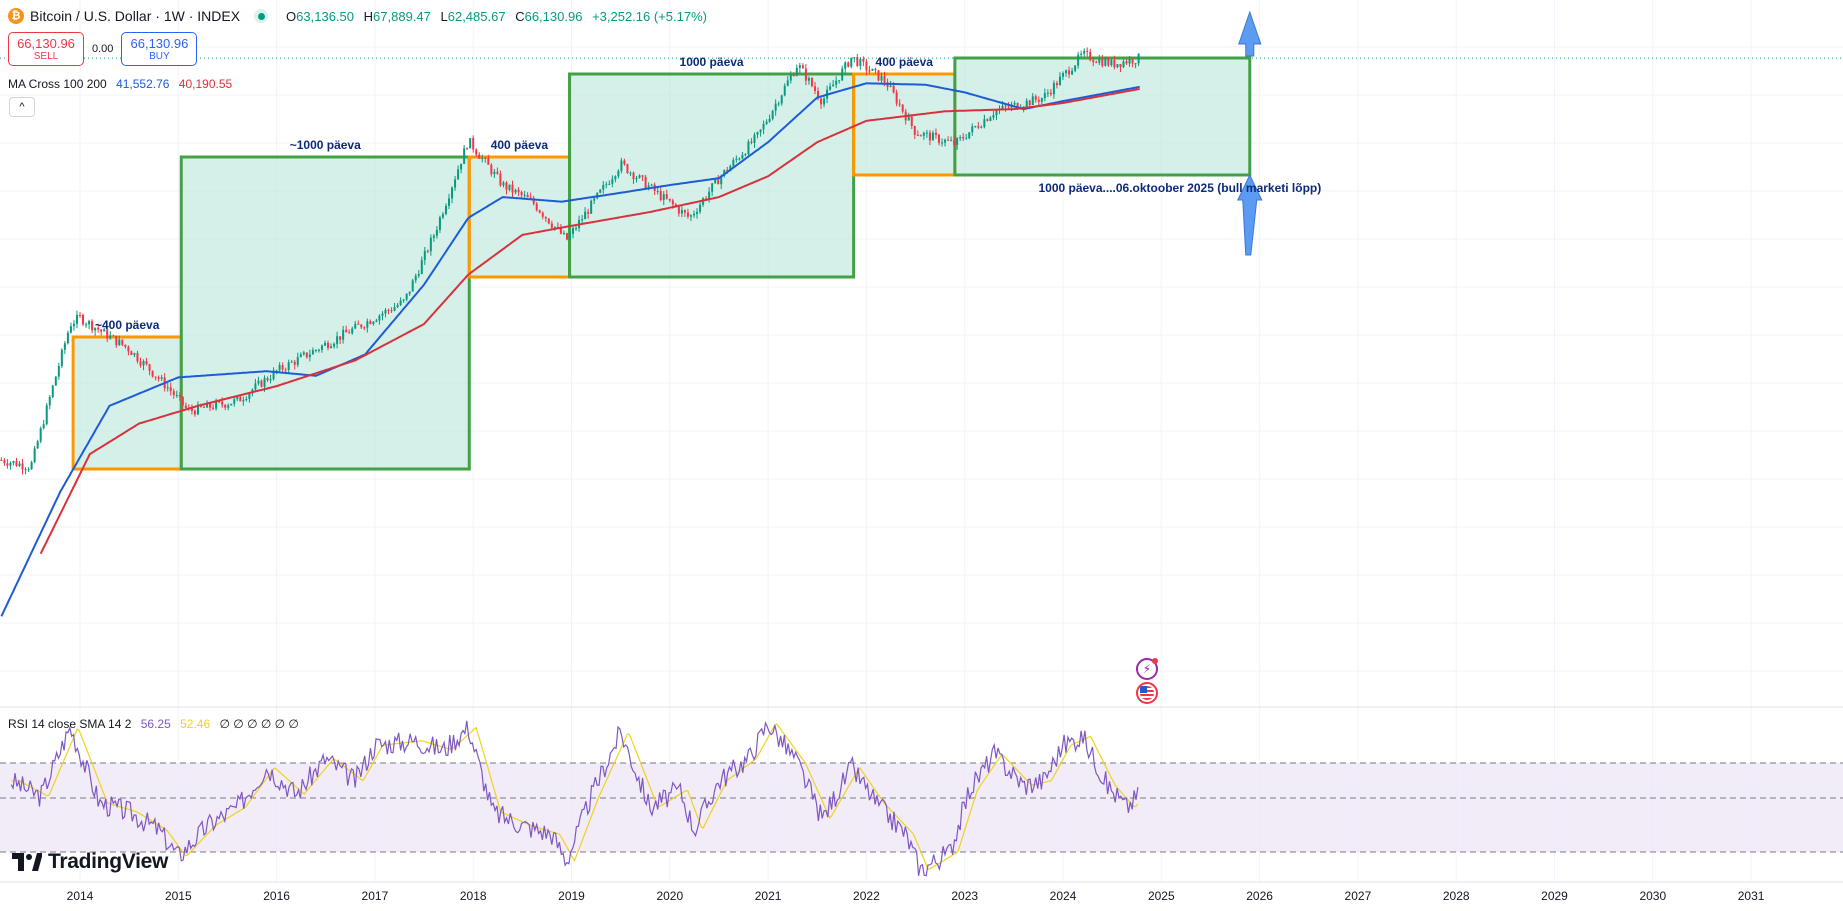 Image resolution: width=1843 pixels, height=911 pixels. What do you see at coordinates (135, 16) in the screenshot?
I see `symbol-title: Bitcoin / U.S. Dollar · 1W · INDEX` at bounding box center [135, 16].